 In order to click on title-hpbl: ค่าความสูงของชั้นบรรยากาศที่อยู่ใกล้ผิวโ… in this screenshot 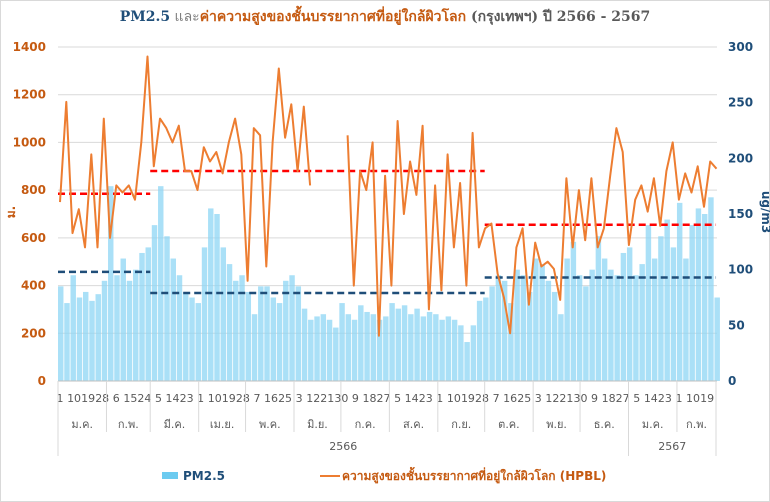, I will do `click(333, 15)`.